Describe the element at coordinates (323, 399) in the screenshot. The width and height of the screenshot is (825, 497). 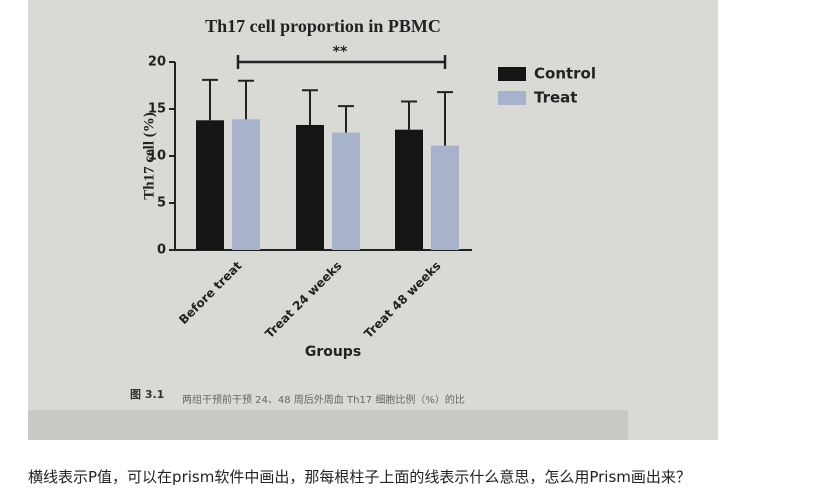
I see `caption-text: 两组干预前干预 24、48 周后外周血 Th17 细胞比例（%）的比` at that location.